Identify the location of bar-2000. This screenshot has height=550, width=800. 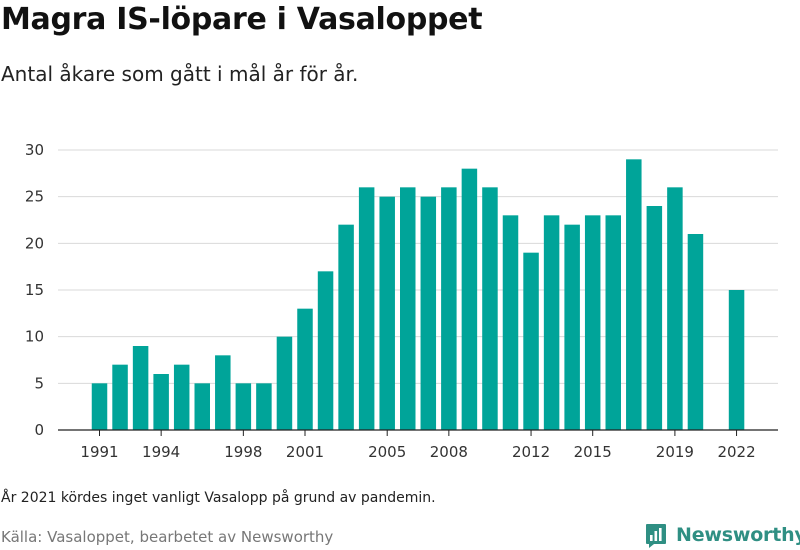
(284, 383).